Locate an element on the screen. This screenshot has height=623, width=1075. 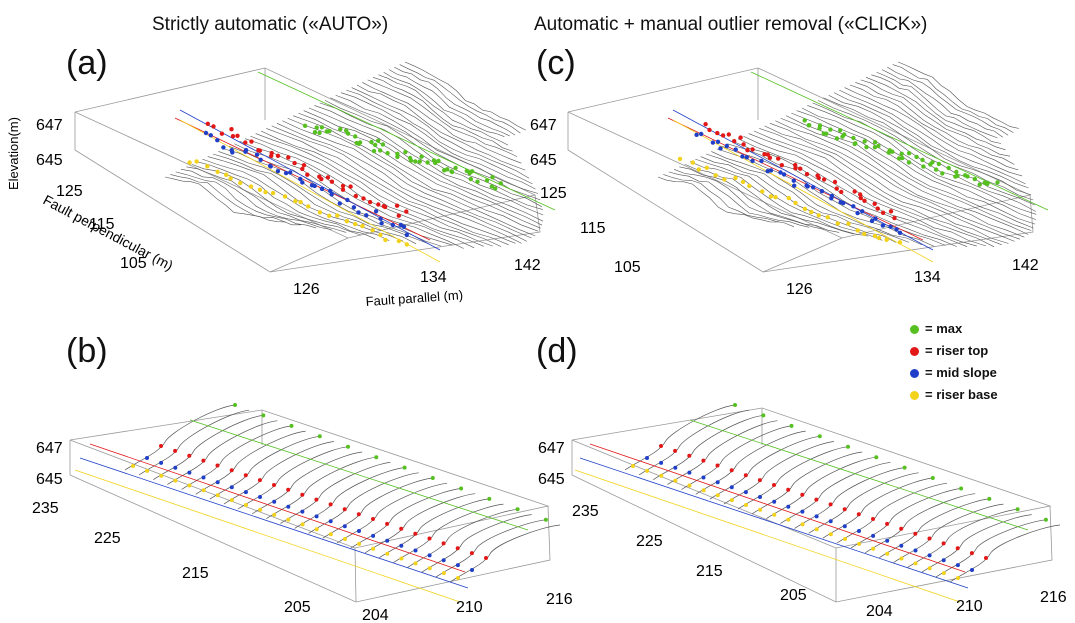
x-tick: 216 is located at coordinates (559, 599).